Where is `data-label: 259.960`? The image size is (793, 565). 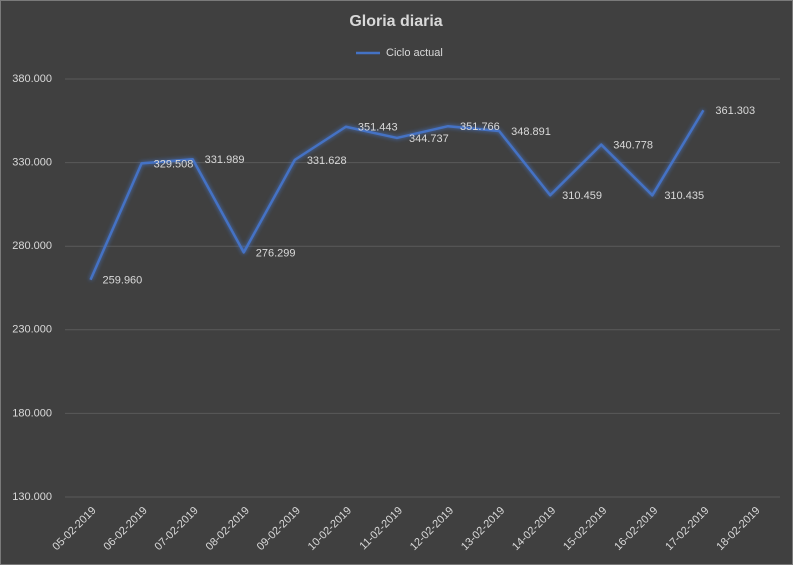 data-label: 259.960 is located at coordinates (123, 281).